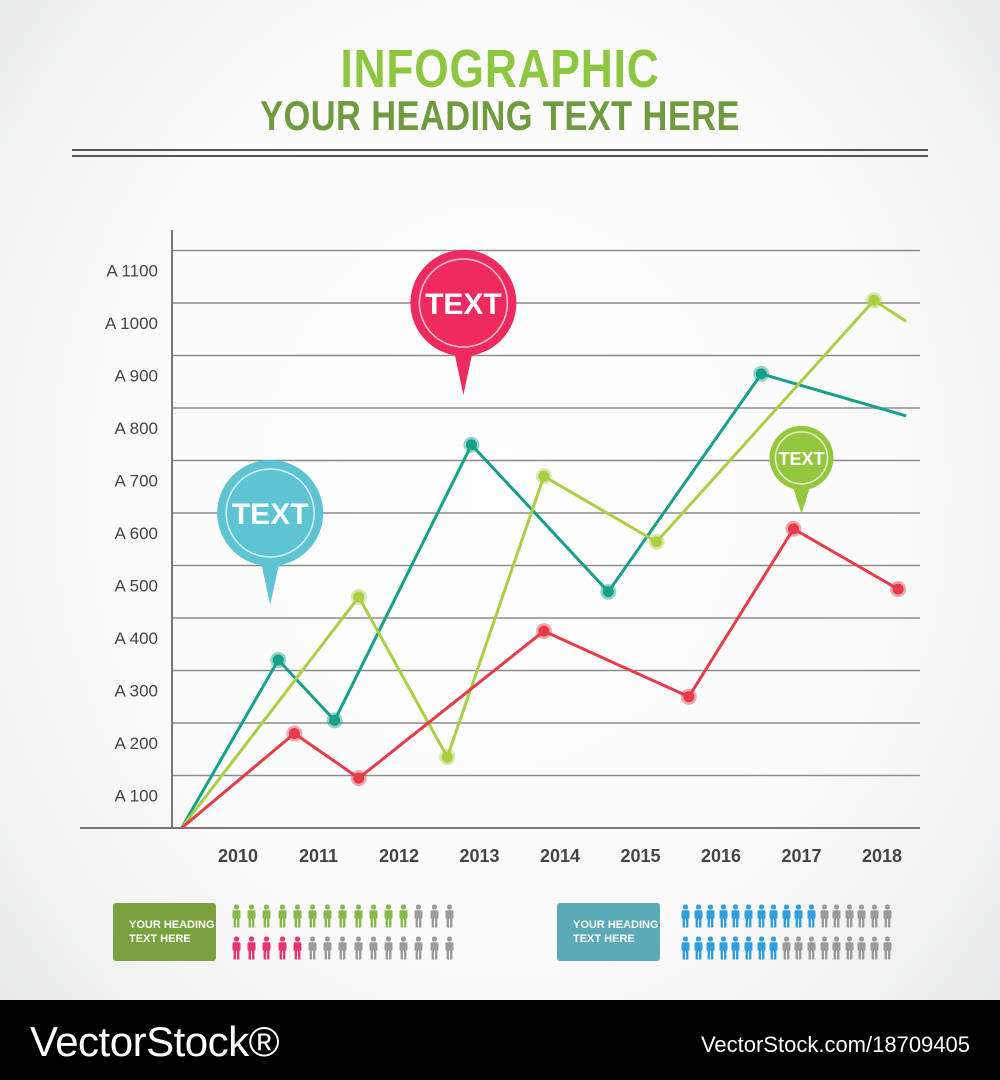  I want to click on x-tick-label: 2015, so click(640, 856).